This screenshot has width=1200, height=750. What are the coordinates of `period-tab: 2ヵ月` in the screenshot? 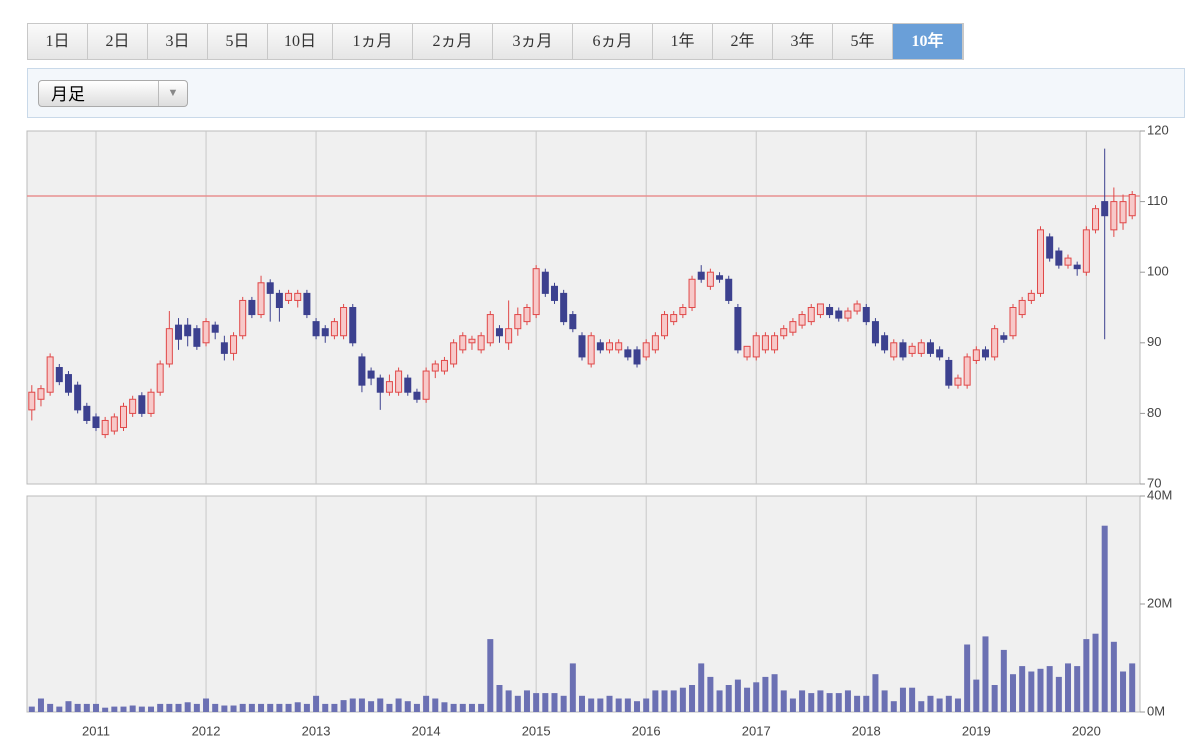 It's located at (453, 41).